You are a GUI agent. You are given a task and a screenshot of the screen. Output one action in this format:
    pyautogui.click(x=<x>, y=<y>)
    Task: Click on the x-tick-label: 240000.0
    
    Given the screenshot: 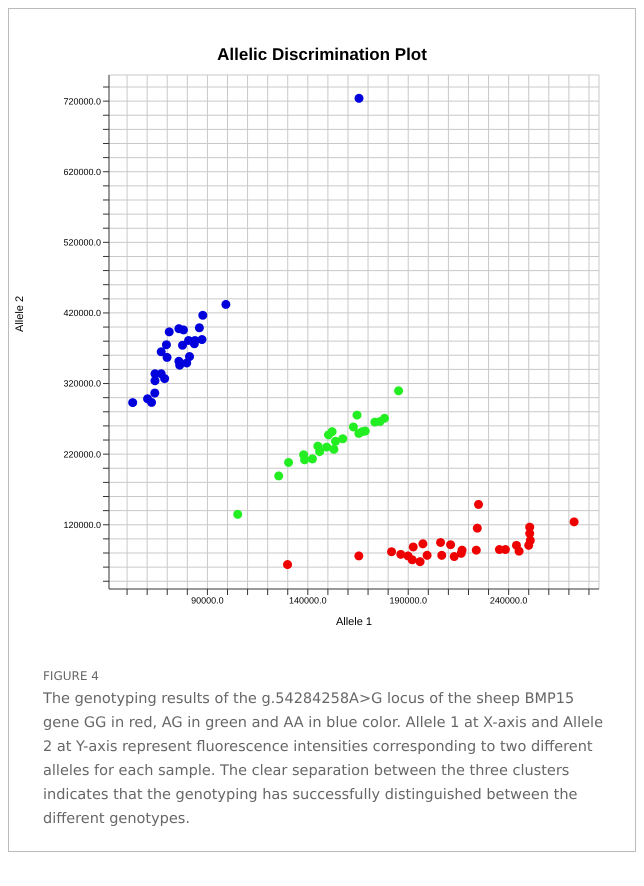 What is the action you would take?
    pyautogui.click(x=509, y=600)
    